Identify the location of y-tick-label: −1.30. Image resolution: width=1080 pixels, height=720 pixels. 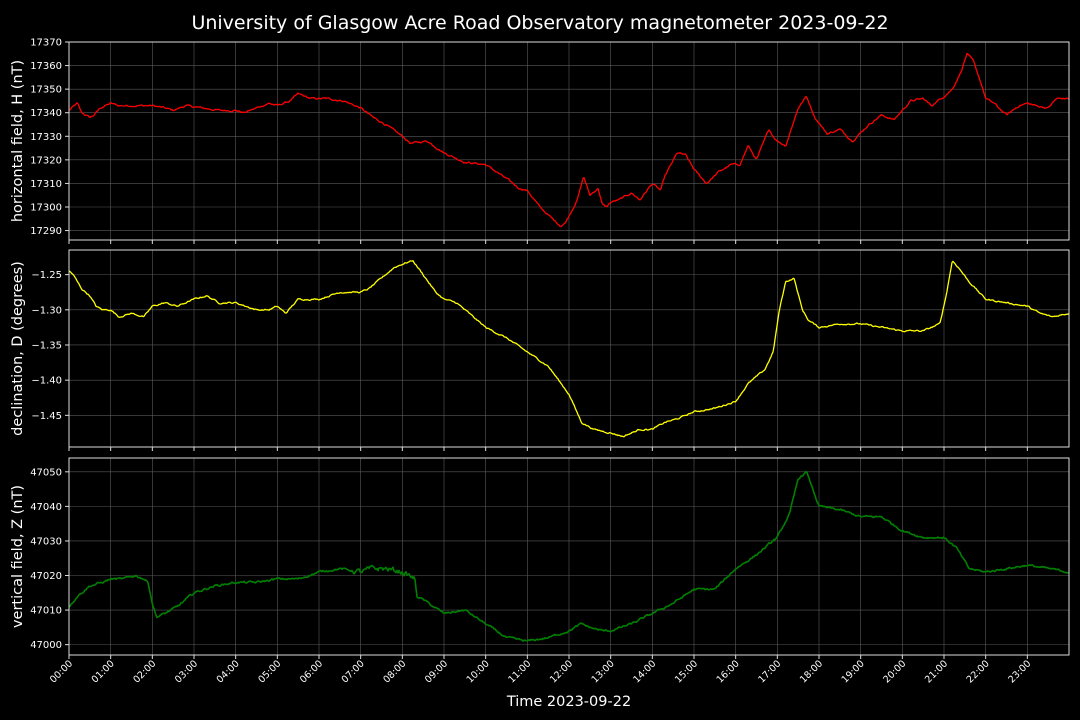
(46, 310).